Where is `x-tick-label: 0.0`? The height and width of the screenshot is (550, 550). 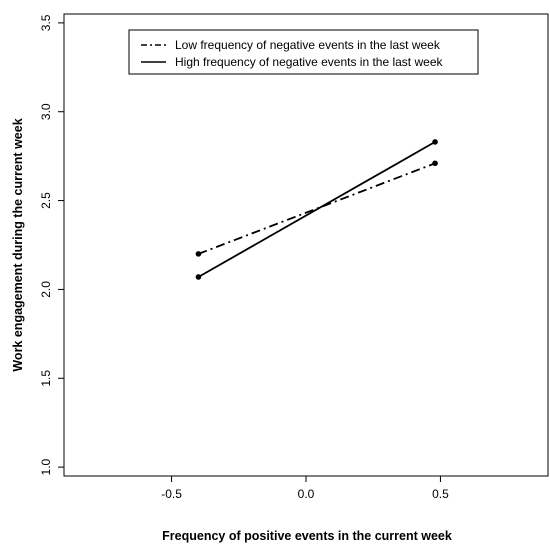
x-tick-label: 0.0 is located at coordinates (306, 494).